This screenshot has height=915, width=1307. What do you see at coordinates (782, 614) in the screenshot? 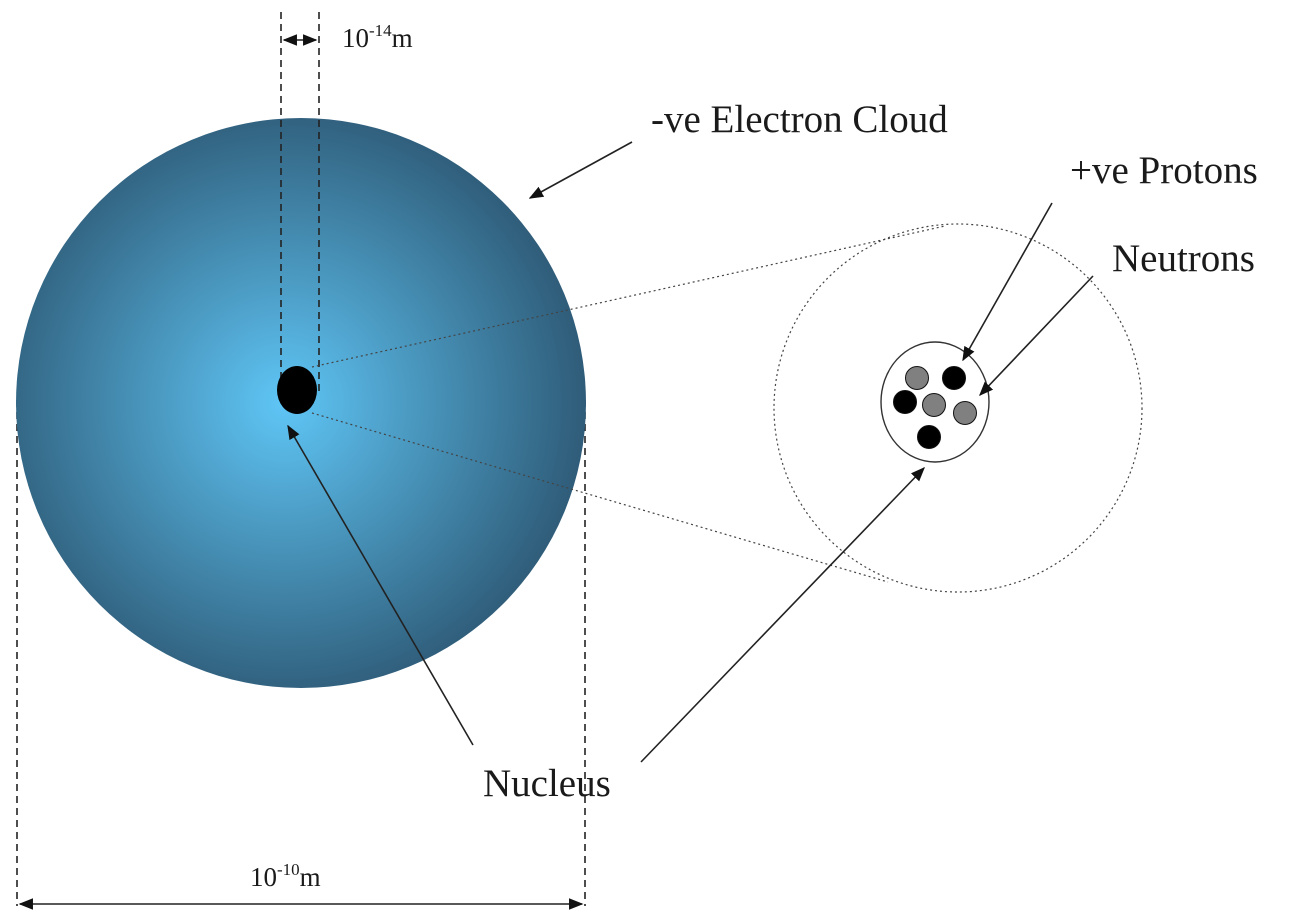
I see `nucleus-arrow-right` at bounding box center [782, 614].